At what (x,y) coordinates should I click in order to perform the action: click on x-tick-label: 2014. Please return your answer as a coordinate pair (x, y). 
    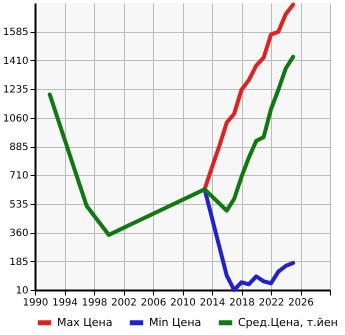
    Looking at the image, I should click on (213, 303).